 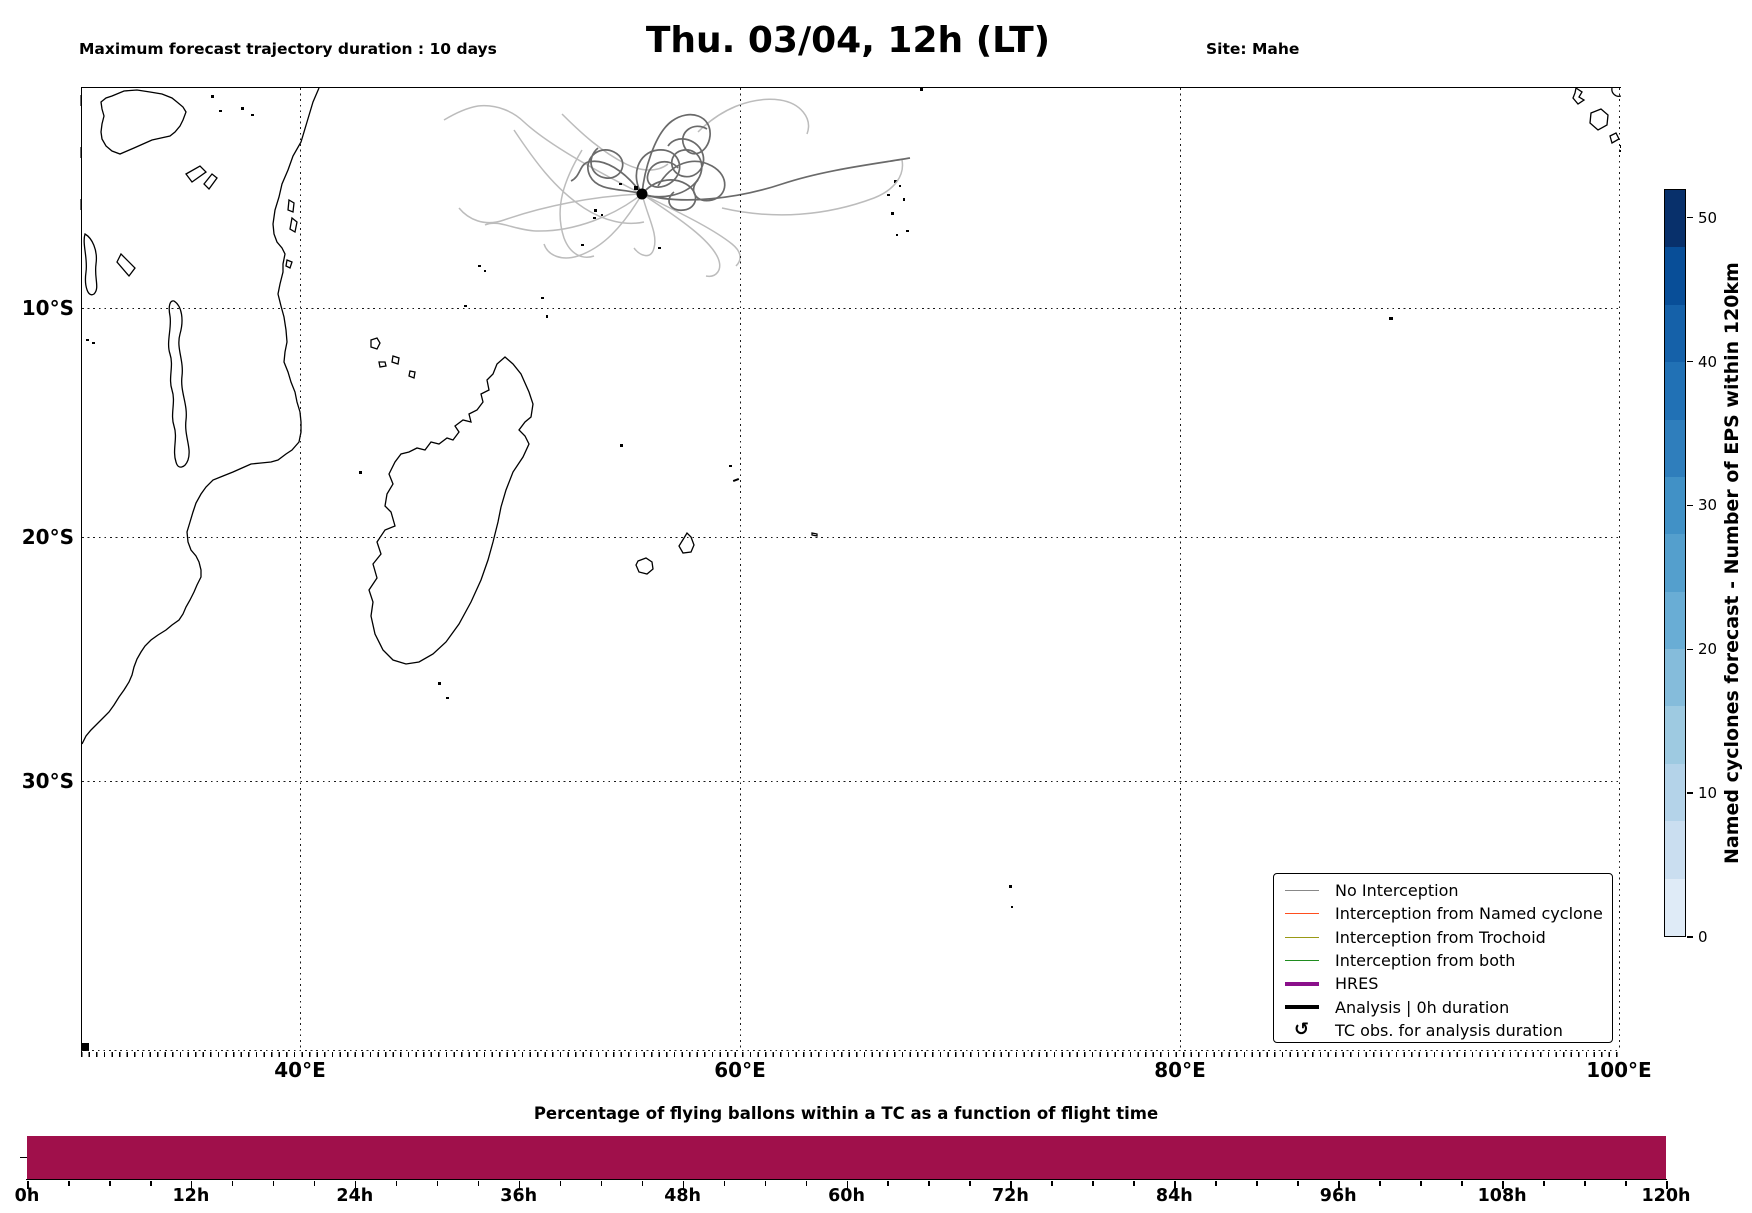 What do you see at coordinates (412, 374) in the screenshot?
I see `mayotte` at bounding box center [412, 374].